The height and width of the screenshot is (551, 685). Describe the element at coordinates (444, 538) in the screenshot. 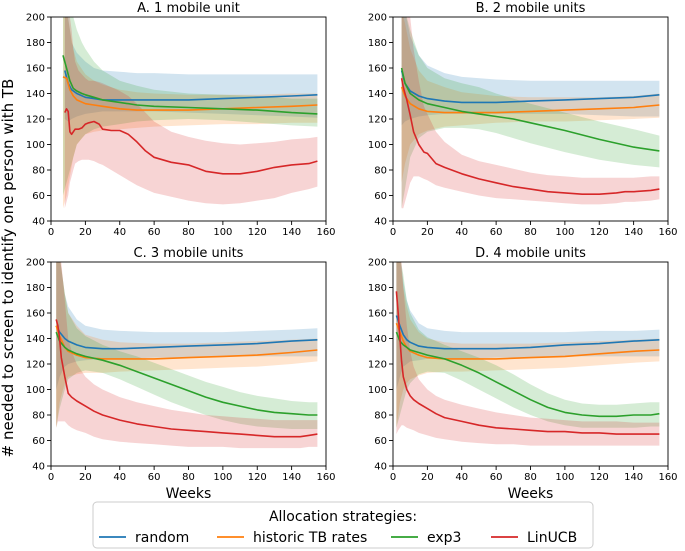

I see `legend-label: exp3` at that location.